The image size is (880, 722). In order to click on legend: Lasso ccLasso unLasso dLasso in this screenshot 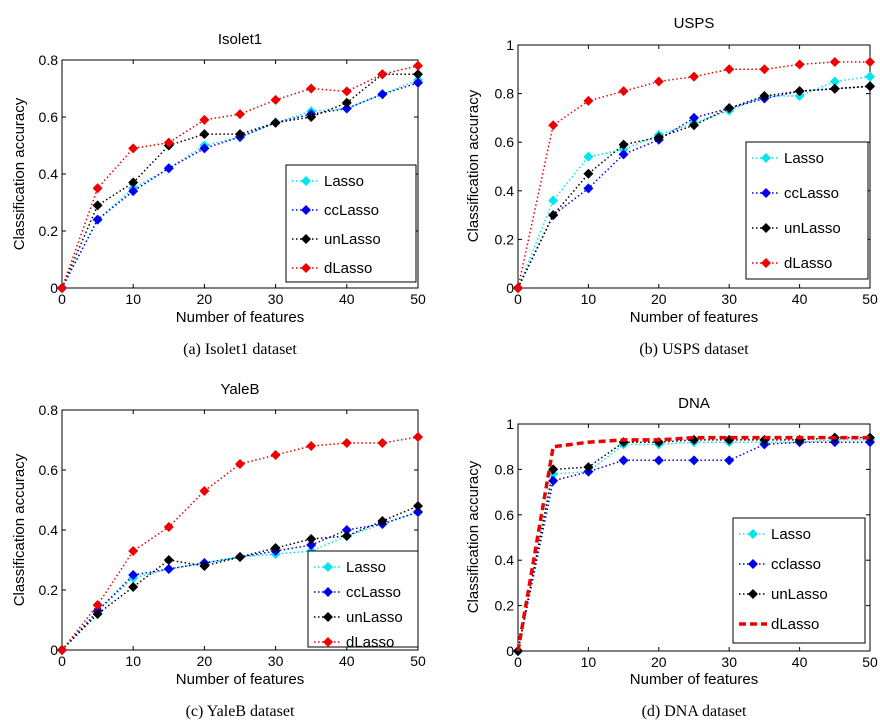, I will do `click(363, 600)`.